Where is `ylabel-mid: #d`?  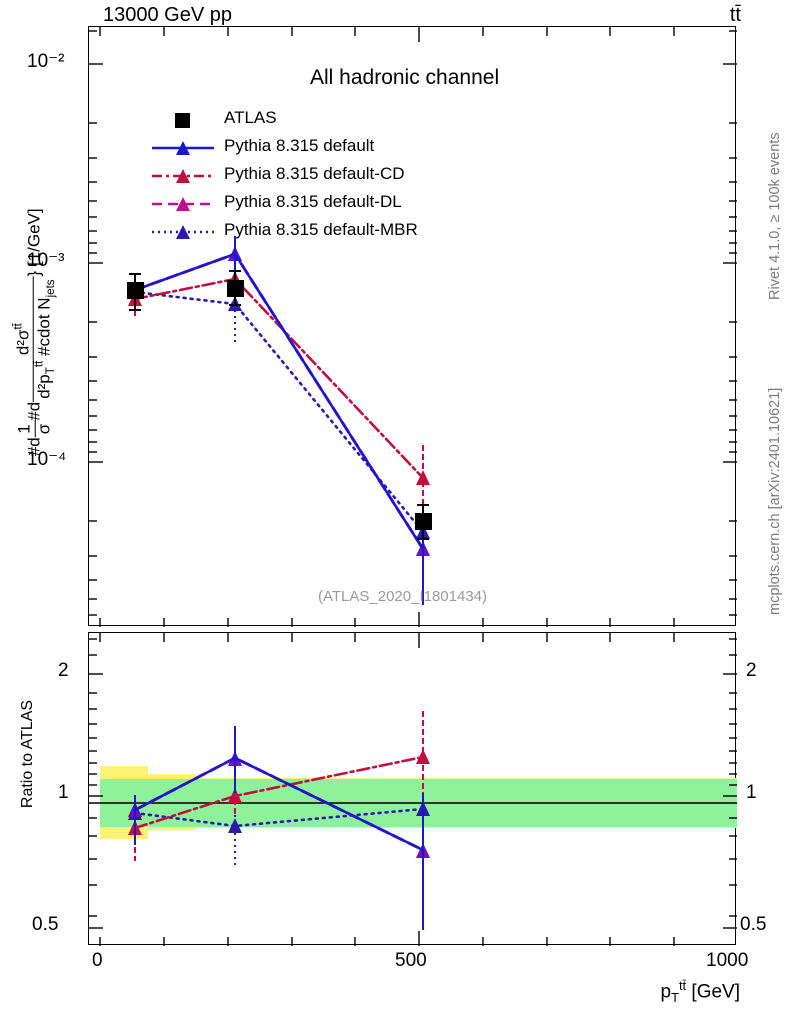
ylabel-mid: #d is located at coordinates (34, 411).